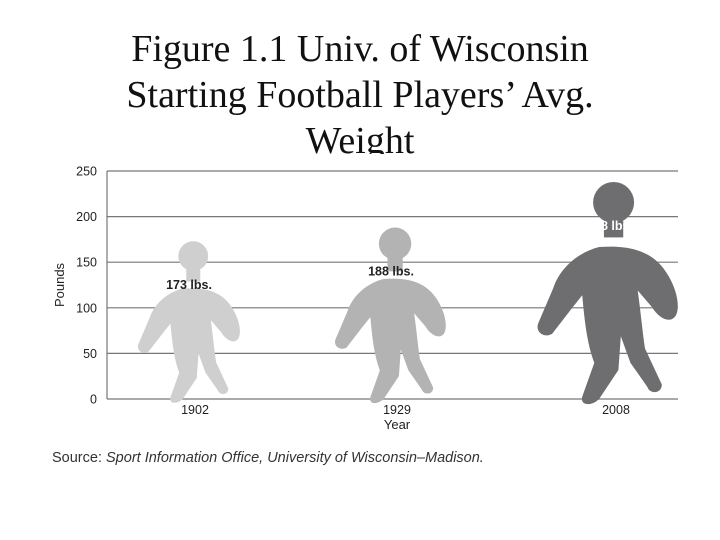 This screenshot has height=540, width=720. Describe the element at coordinates (59, 284) in the screenshot. I see `y-axis-label: Pounds` at that location.